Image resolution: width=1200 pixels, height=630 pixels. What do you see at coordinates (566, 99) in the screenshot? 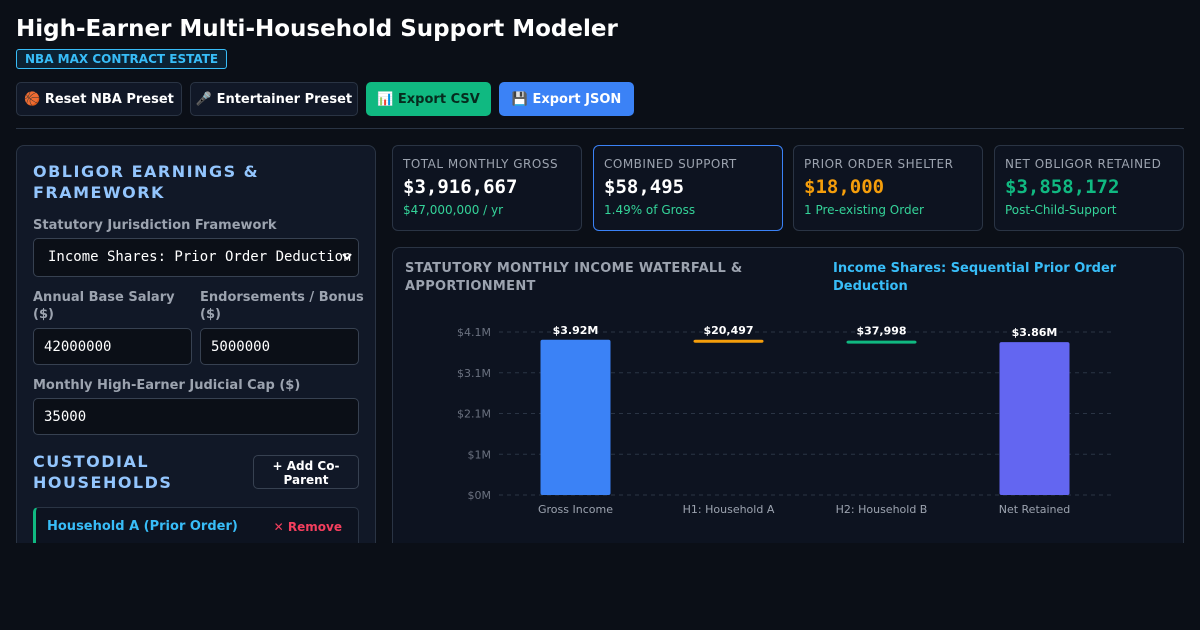
I see `json-button: 💾 Export JSON` at bounding box center [566, 99].